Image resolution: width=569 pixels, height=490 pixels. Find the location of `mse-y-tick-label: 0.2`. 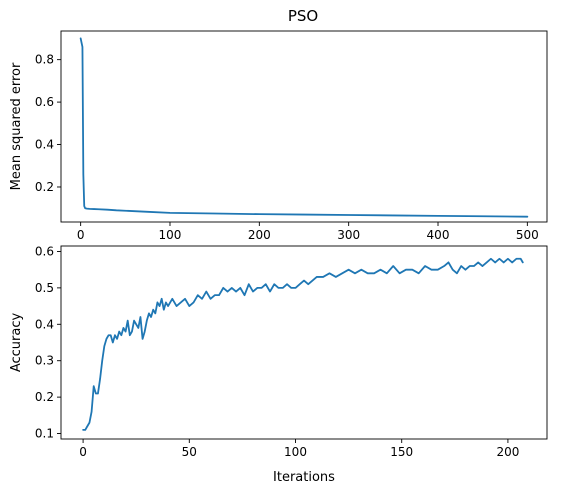

mse-y-tick-label: 0.2 is located at coordinates (44, 187).